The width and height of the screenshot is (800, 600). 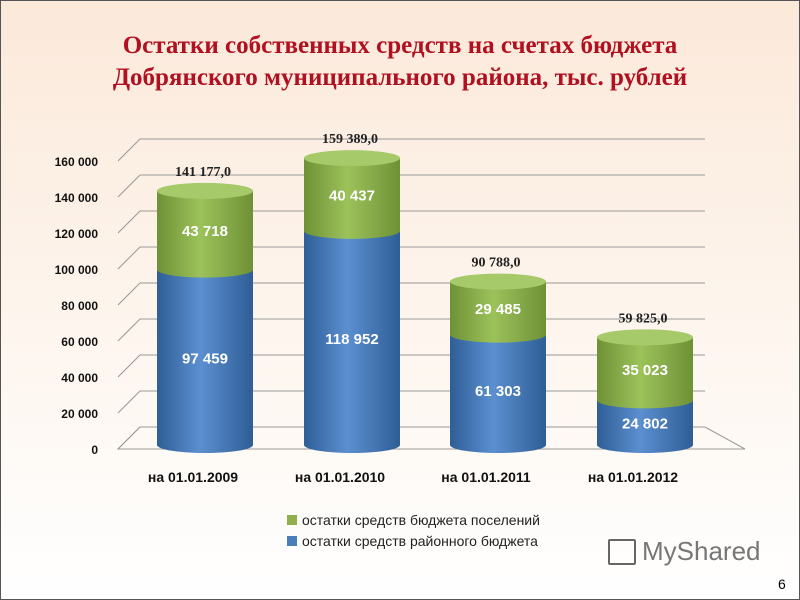 What do you see at coordinates (79, 306) in the screenshot?
I see `y-tick-label: 80 000` at bounding box center [79, 306].